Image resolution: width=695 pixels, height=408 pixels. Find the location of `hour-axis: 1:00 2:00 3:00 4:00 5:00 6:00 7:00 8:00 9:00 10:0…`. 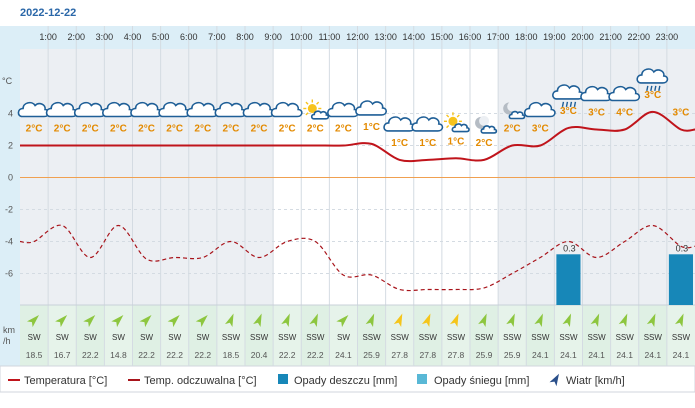

hour-axis: 1:00 2:00 3:00 4:00 5:00 6:00 7:00 8:00 9:00 10:0… is located at coordinates (358, 37).